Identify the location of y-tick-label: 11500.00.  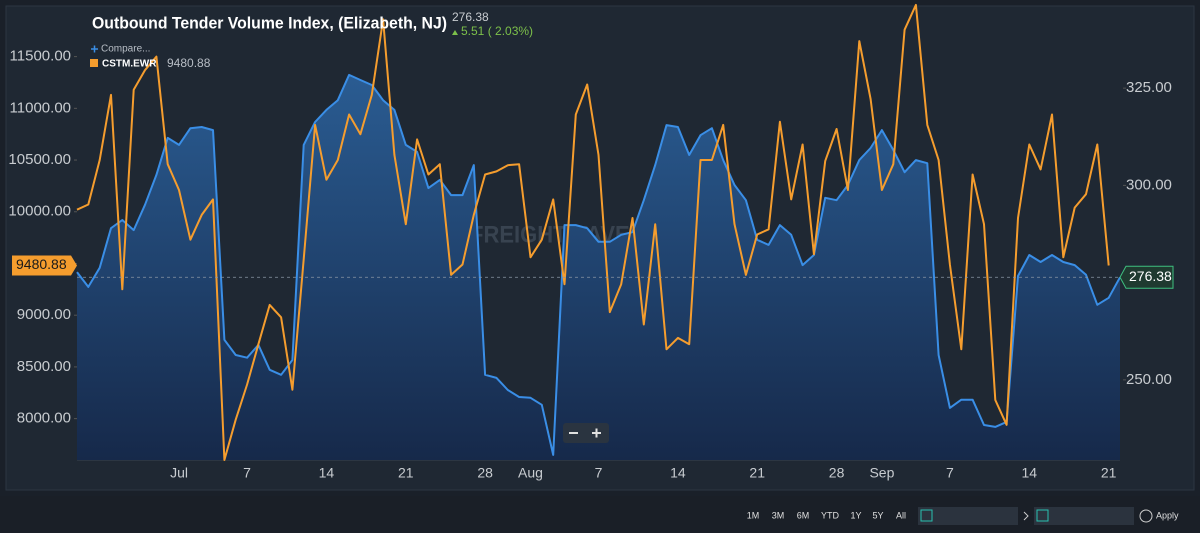
(40, 56).